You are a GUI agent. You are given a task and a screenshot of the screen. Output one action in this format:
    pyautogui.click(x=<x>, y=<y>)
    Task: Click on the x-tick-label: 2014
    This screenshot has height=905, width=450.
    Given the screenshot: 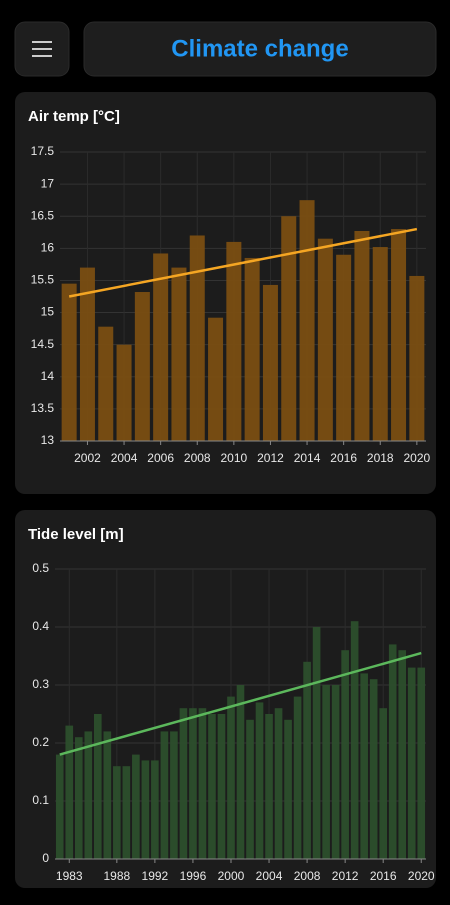 What is the action you would take?
    pyautogui.click(x=307, y=458)
    